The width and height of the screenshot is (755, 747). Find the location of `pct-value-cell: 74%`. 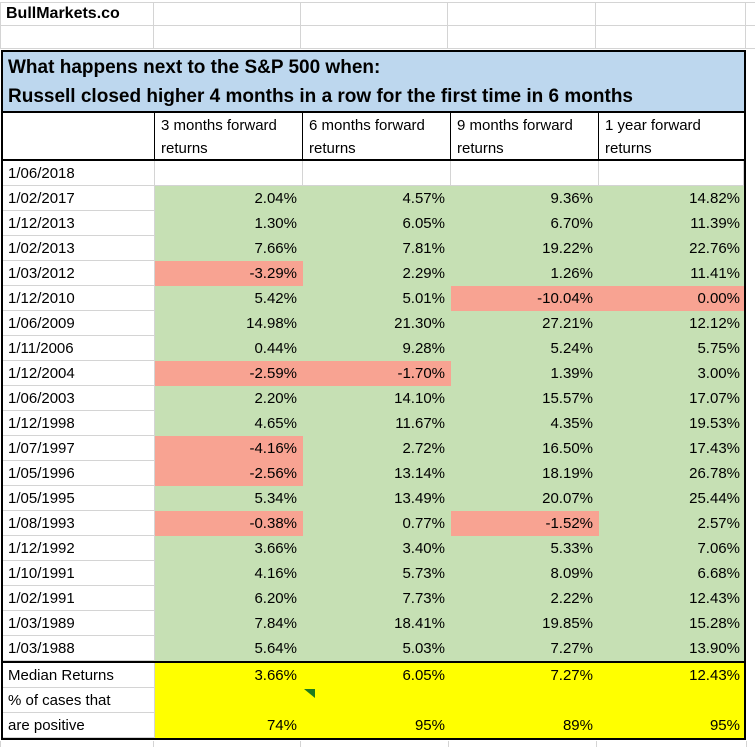

pct-value-cell: 74% is located at coordinates (229, 725).